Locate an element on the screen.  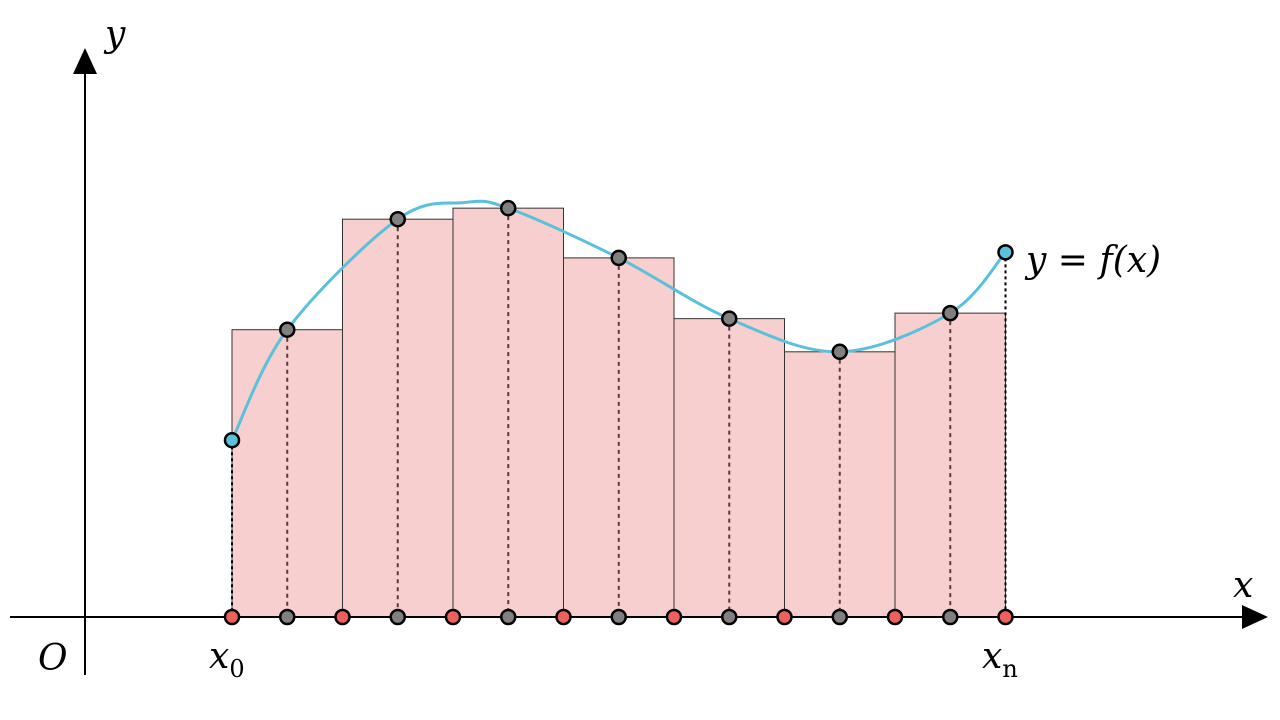
origin-label: O is located at coordinates (53, 658).